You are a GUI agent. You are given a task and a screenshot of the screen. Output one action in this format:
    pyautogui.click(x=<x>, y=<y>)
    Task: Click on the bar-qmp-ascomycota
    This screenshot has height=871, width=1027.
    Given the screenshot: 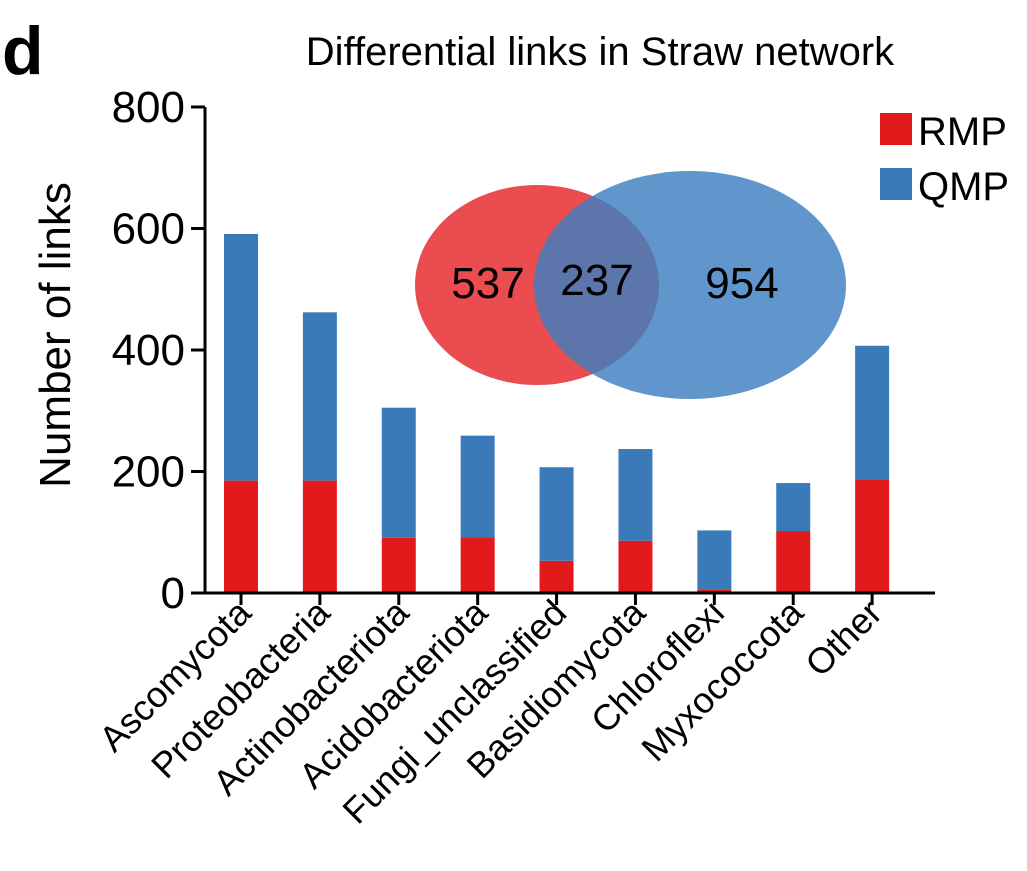 What is the action you would take?
    pyautogui.click(x=241, y=357)
    